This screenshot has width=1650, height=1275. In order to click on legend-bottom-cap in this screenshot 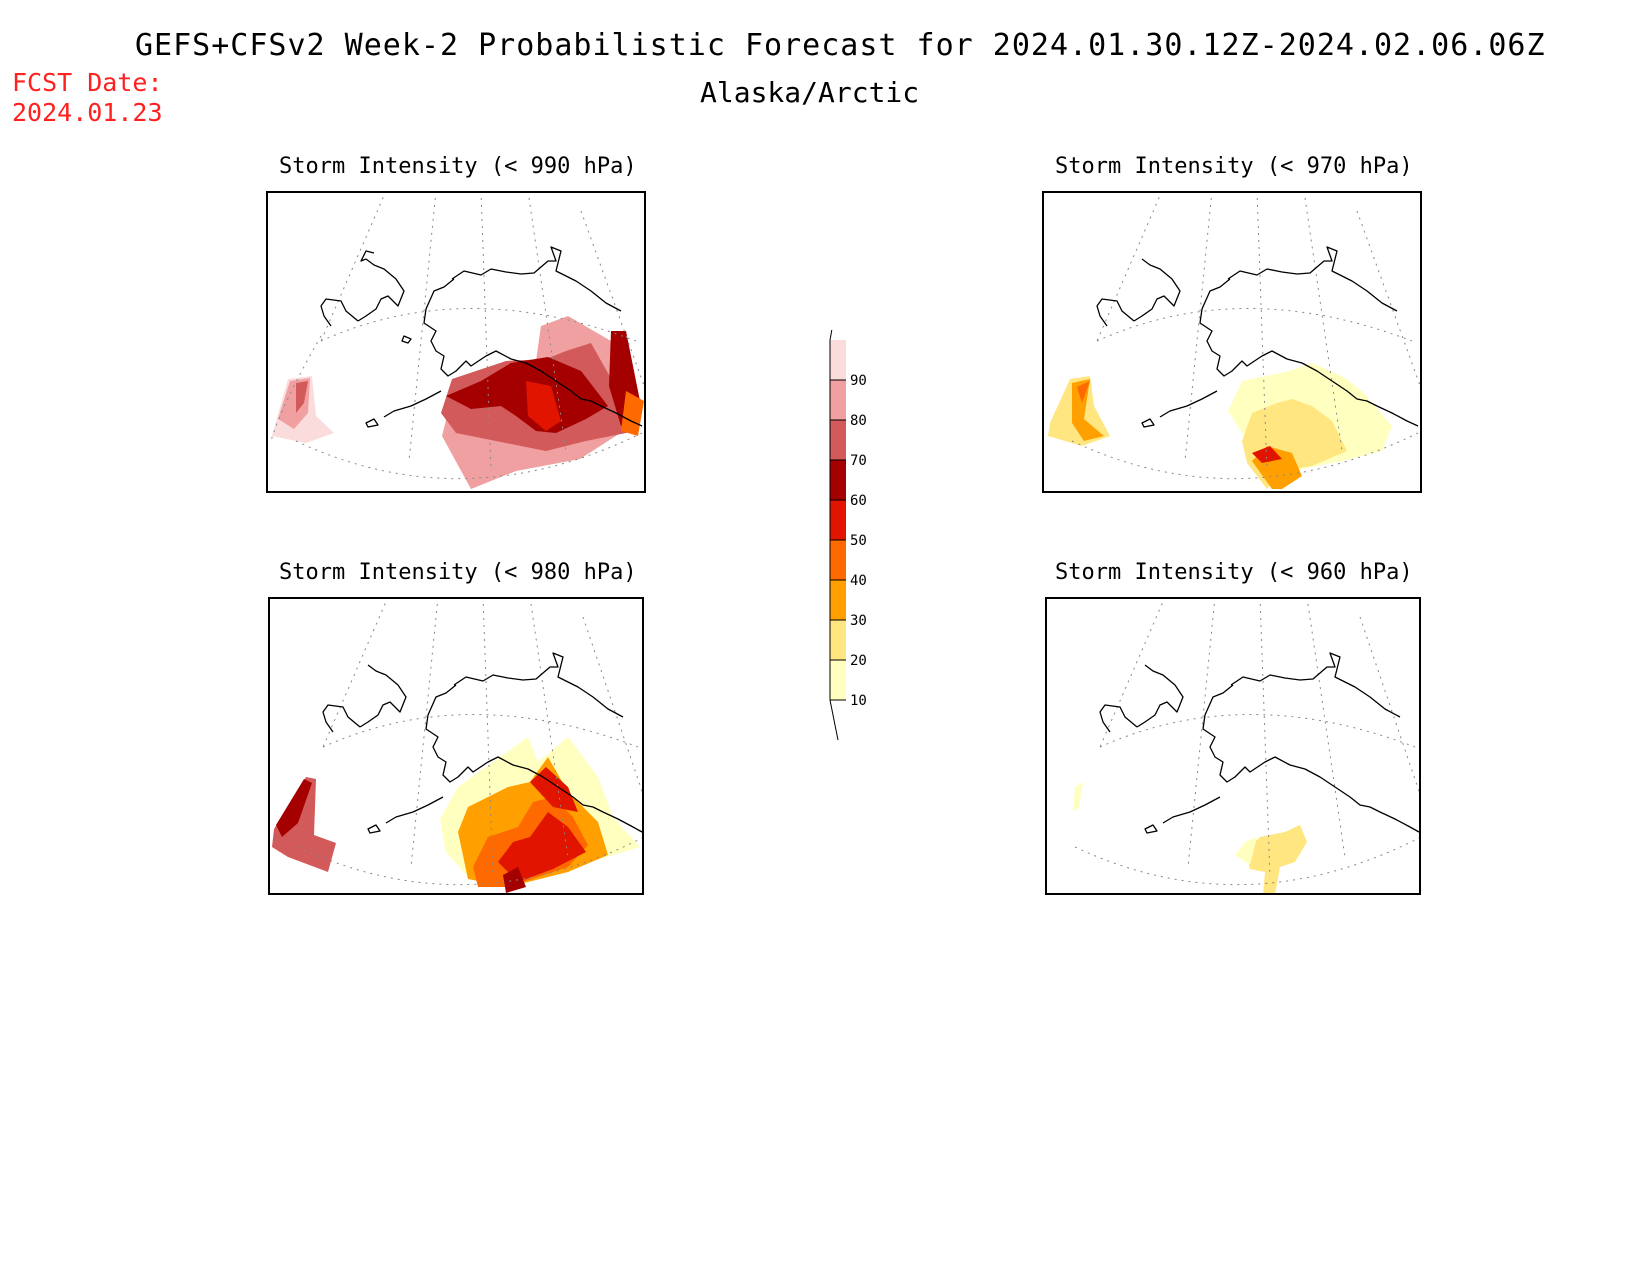, I will do `click(834, 720)`.